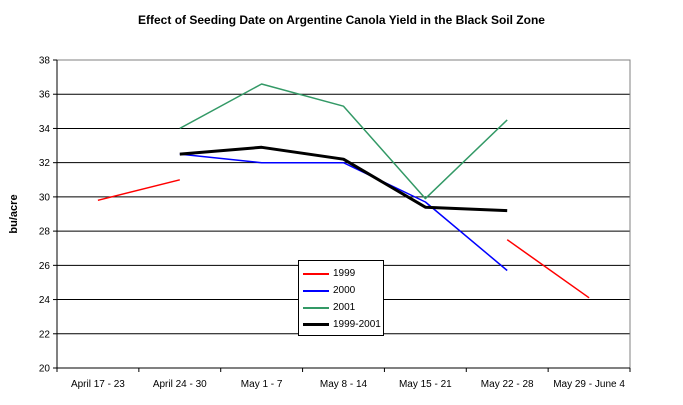 This screenshot has height=405, width=683. What do you see at coordinates (45, 129) in the screenshot?
I see `y-tick-label: 34` at bounding box center [45, 129].